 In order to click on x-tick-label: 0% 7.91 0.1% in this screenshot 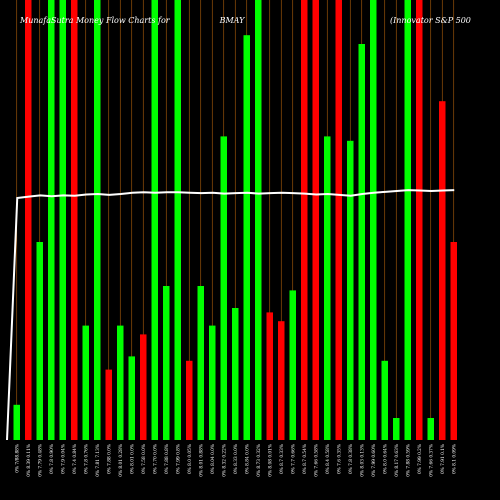, I will do `click(443, 459)`.